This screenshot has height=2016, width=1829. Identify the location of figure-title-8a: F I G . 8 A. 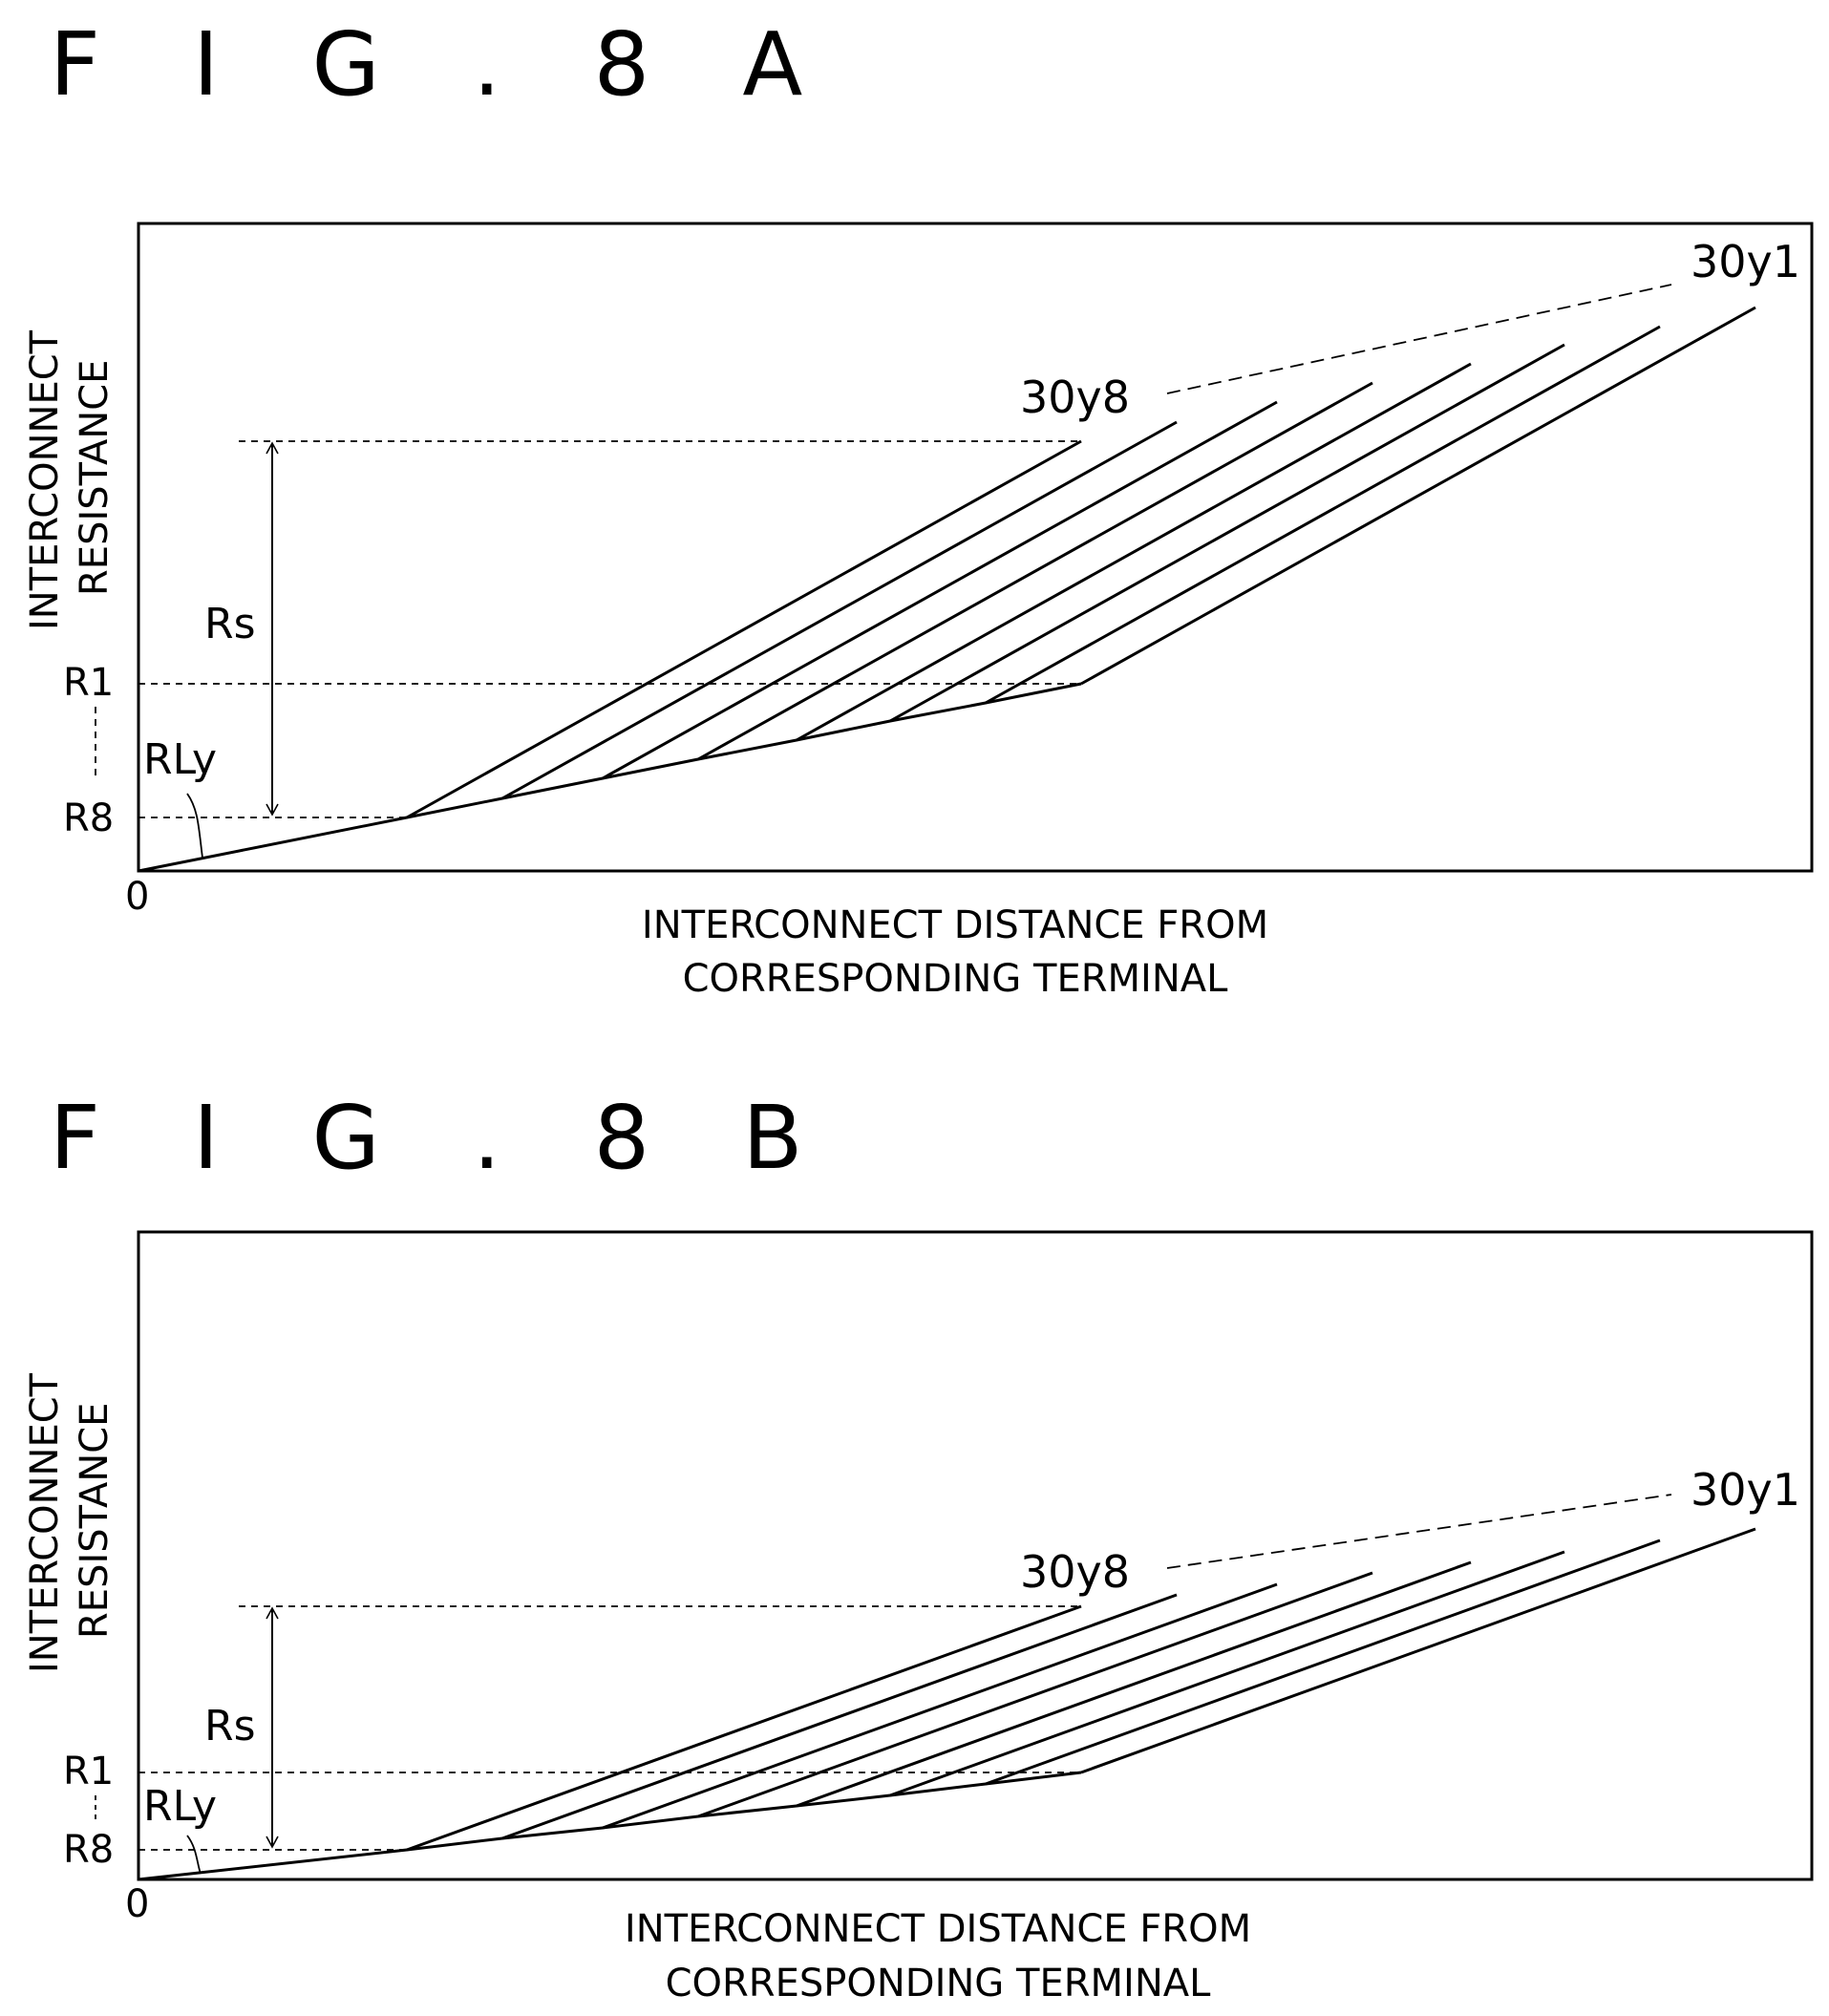
(443, 64).